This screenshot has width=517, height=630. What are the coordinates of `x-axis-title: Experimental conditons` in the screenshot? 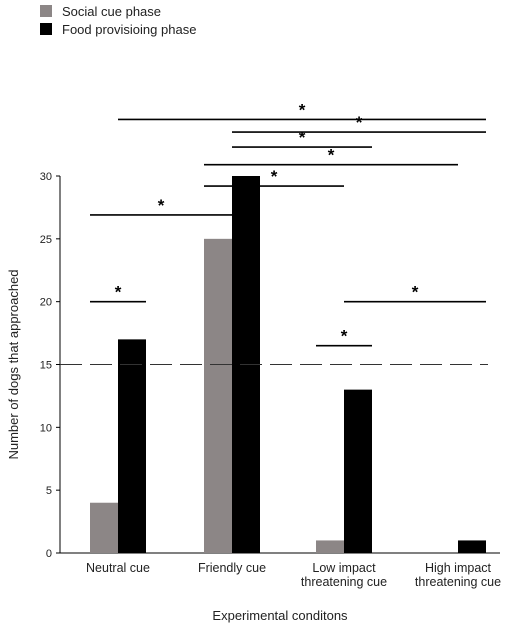 It's located at (280, 615).